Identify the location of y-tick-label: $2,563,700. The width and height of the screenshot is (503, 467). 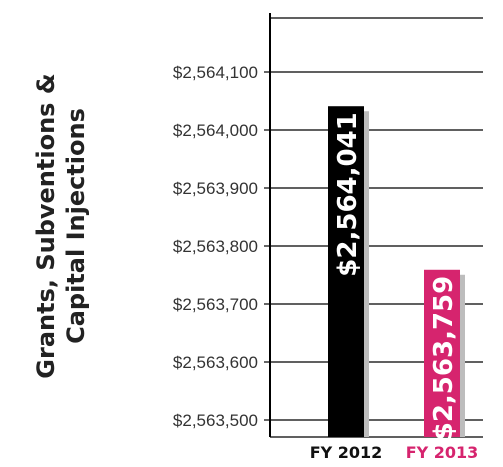
(215, 304).